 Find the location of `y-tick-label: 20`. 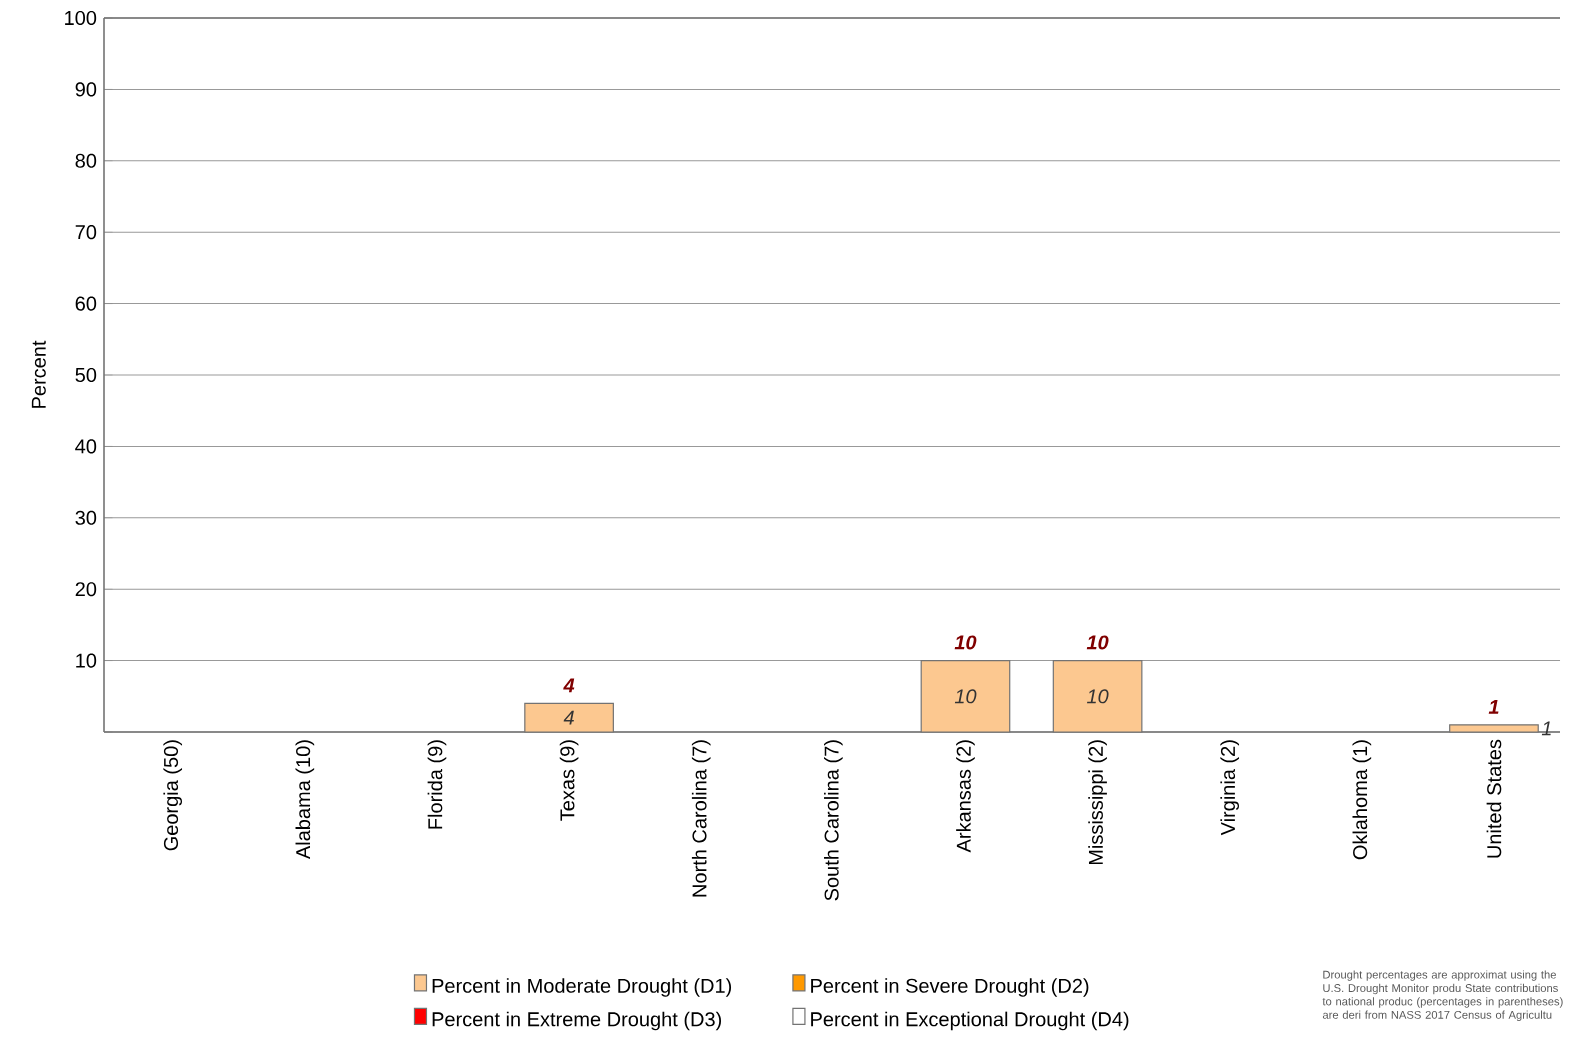

y-tick-label: 20 is located at coordinates (86, 589).